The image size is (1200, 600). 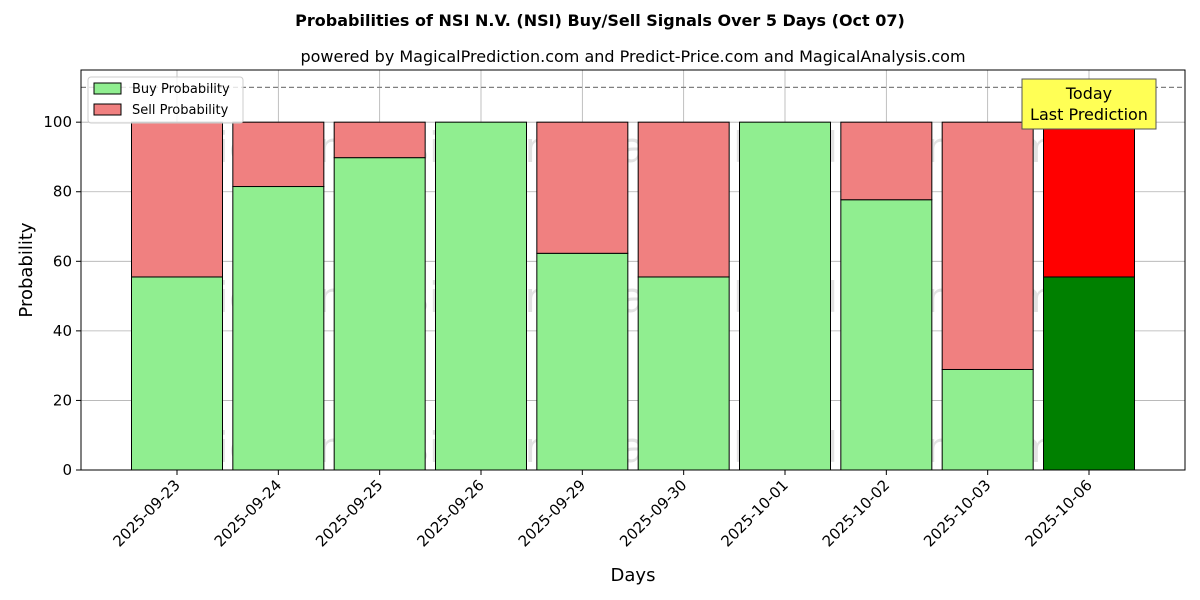 What do you see at coordinates (349, 513) in the screenshot?
I see `x-tick-label: 2025-09-25` at bounding box center [349, 513].